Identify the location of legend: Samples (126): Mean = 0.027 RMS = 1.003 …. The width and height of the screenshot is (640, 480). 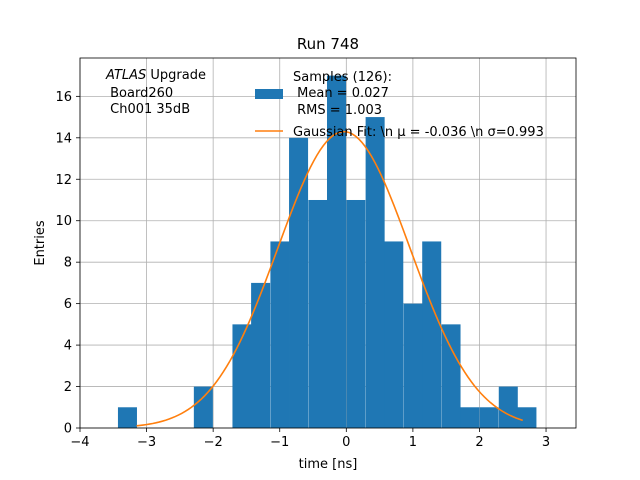
(399, 105).